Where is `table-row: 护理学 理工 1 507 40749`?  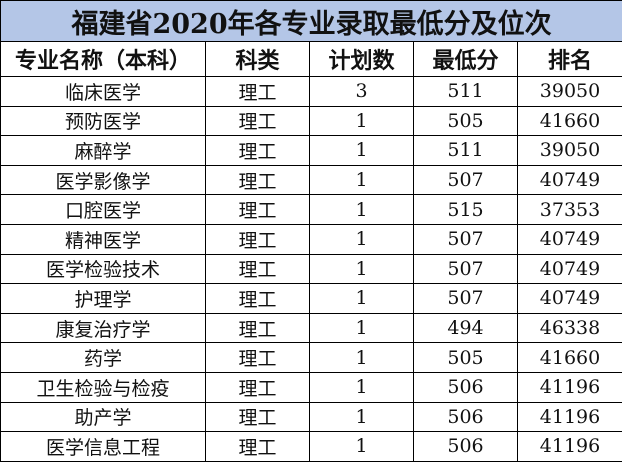
table-row: 护理学 理工 1 507 40749 is located at coordinates (311, 298).